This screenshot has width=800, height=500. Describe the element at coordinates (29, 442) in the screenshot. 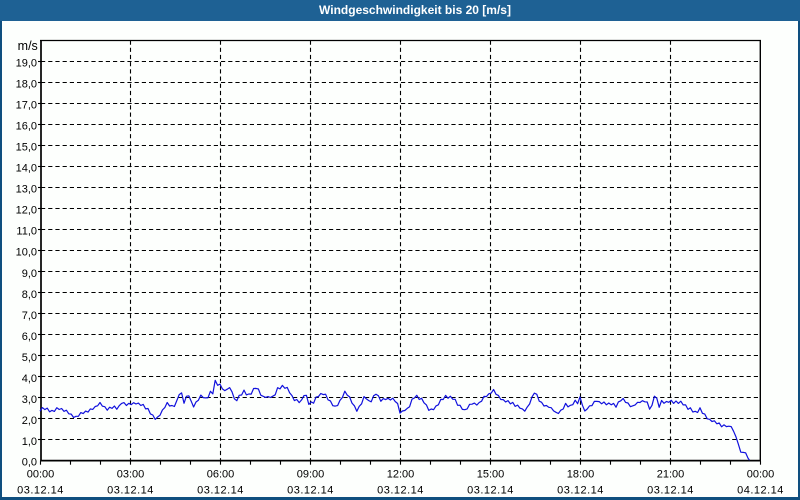

I see `svg-text: 1,0` at that location.